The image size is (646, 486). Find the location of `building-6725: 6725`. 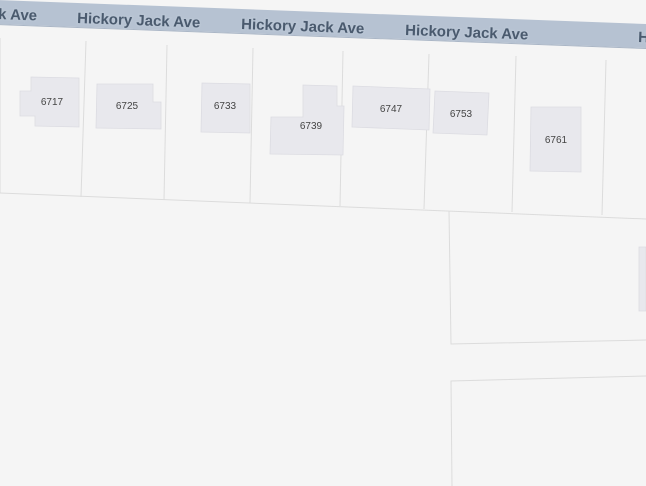

building-6725: 6725 is located at coordinates (128, 106).